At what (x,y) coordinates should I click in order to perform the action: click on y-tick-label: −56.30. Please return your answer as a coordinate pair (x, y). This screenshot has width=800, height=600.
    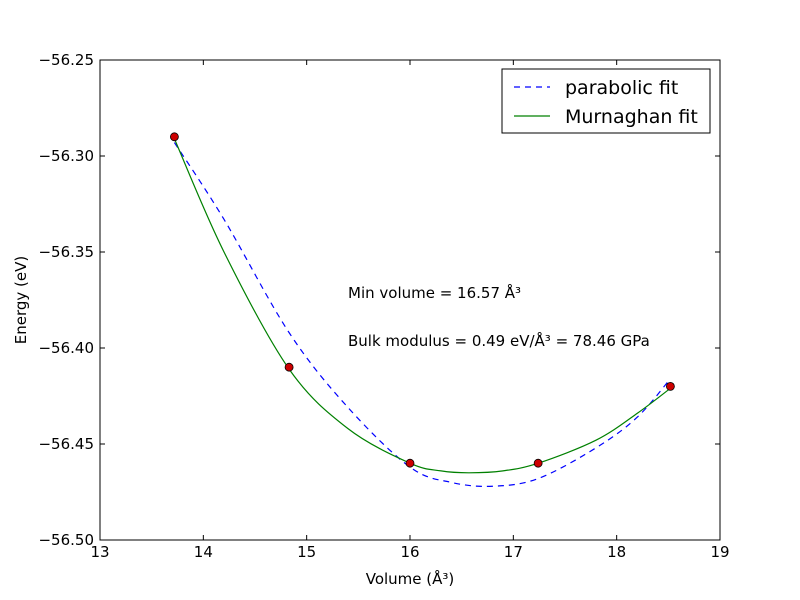
    Looking at the image, I should click on (66, 156).